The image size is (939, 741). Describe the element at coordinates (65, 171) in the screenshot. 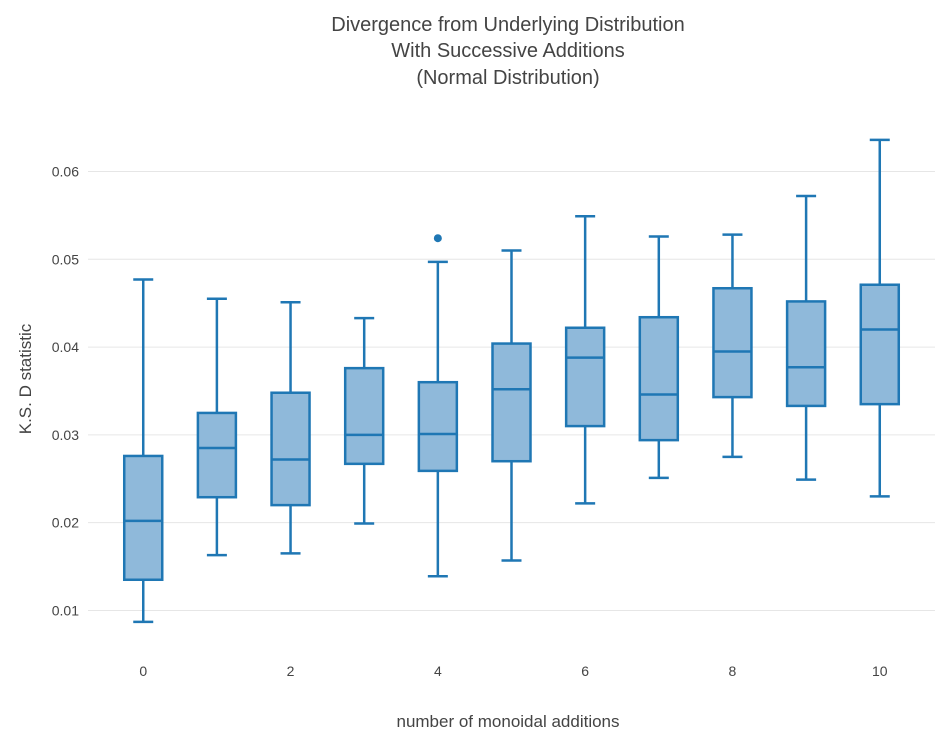

I see `y-tick-label: 0.06` at that location.